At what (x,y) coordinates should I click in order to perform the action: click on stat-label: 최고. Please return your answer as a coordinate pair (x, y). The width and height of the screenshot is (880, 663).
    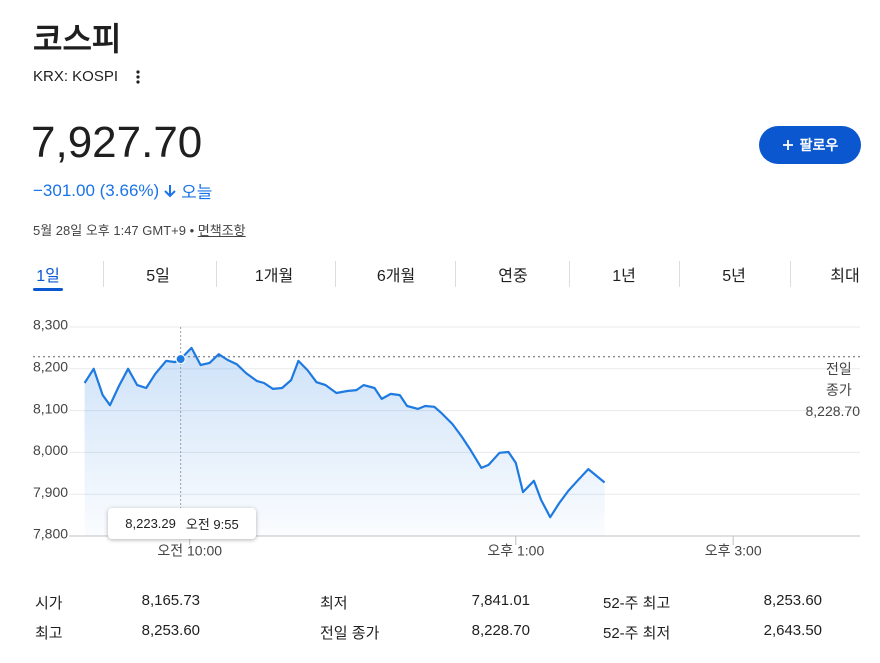
    Looking at the image, I should click on (49, 633).